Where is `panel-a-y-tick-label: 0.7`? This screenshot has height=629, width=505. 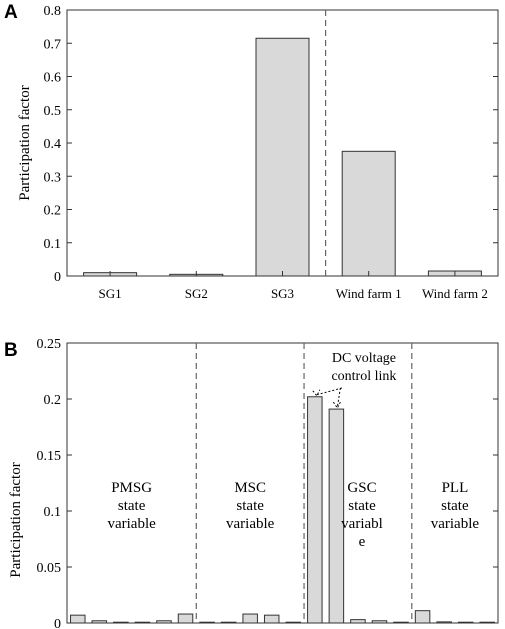
panel-a-y-tick-label: 0.7 is located at coordinates (53, 44).